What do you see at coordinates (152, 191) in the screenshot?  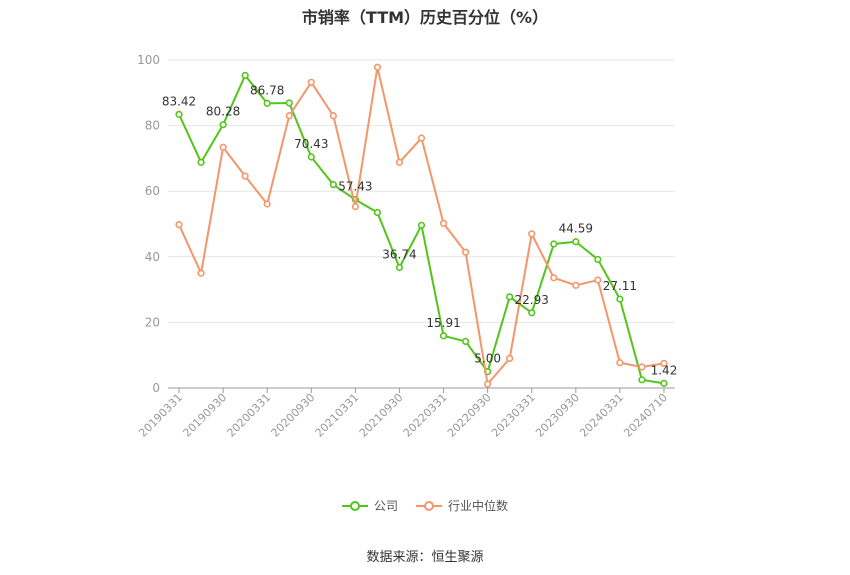 I see `y-tick-label: 60` at bounding box center [152, 191].